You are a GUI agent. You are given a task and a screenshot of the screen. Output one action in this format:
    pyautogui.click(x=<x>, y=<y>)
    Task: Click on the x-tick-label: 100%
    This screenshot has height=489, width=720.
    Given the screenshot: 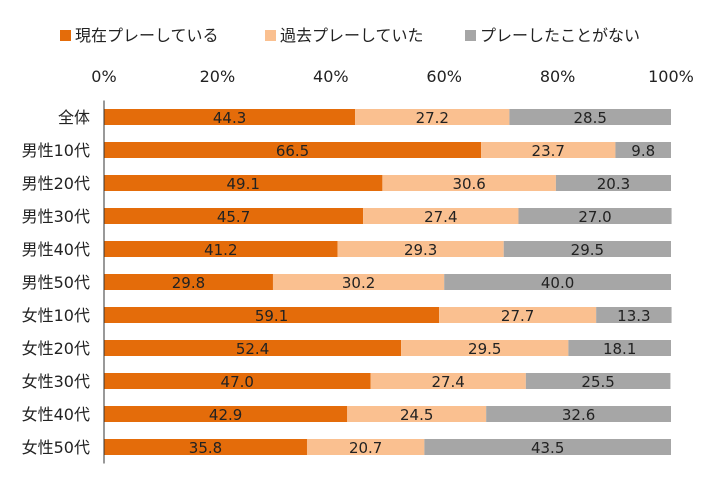 What is the action you would take?
    pyautogui.click(x=671, y=76)
    